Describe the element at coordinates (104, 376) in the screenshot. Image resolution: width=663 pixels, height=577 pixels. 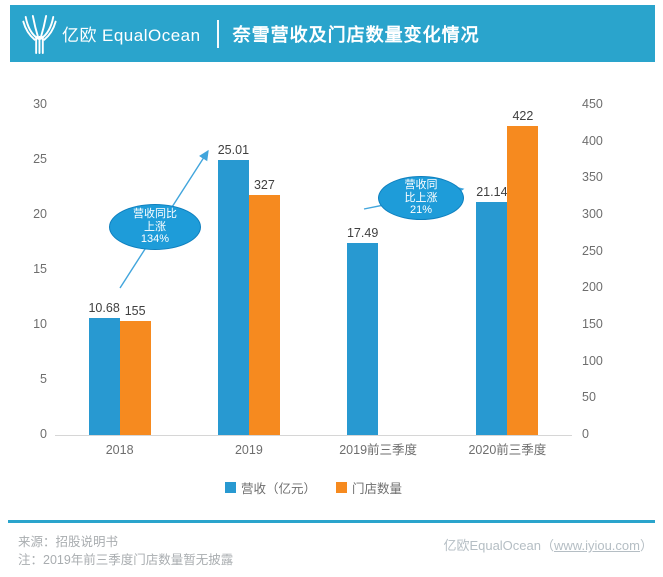
I see `bar-revenue-2018` at that location.